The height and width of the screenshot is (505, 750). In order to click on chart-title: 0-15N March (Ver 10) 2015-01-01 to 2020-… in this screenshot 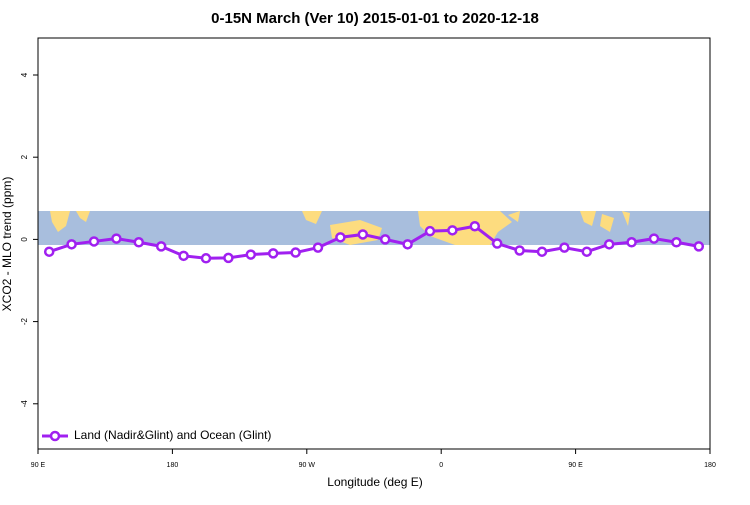, I will do `click(375, 18)`.